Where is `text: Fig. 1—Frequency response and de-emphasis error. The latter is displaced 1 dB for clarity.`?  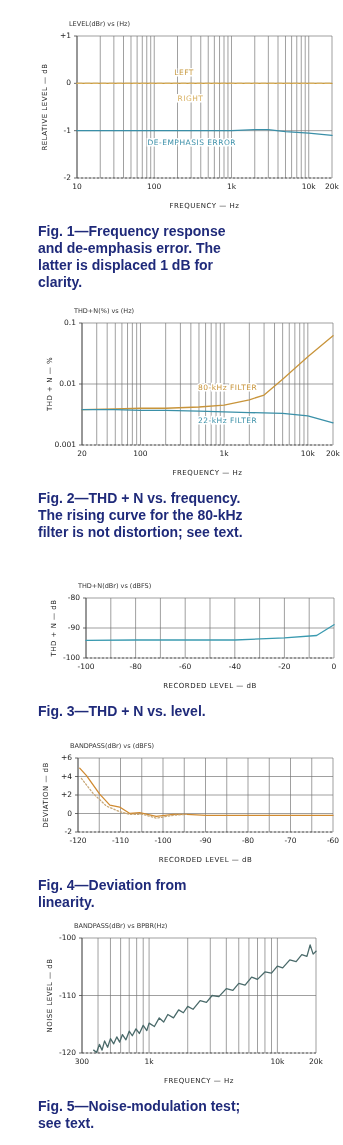
text: Fig. 1—Frequency response and de-emphasis error. The latter is displaced 1 dB for clarity. is located at coordinates (132, 256).